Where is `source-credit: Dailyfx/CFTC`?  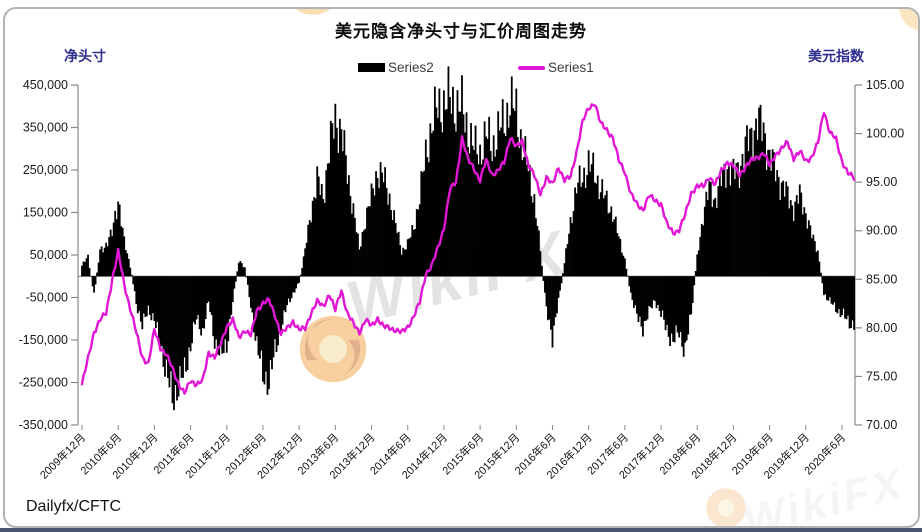
source-credit: Dailyfx/CFTC is located at coordinates (74, 506).